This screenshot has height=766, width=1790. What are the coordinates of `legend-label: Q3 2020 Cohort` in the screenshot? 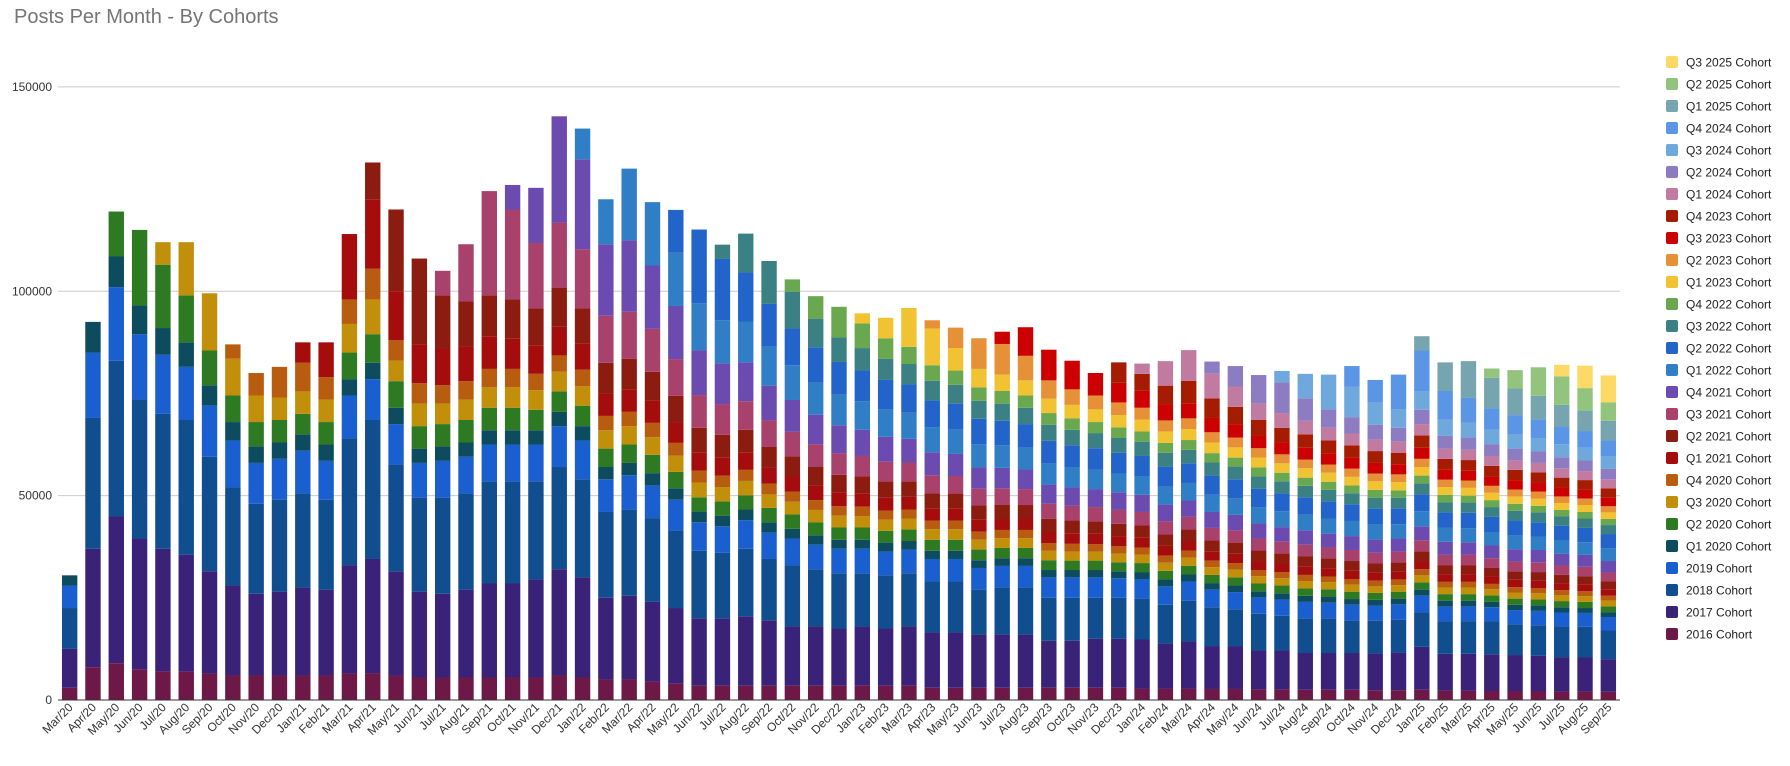 It's located at (1729, 503).